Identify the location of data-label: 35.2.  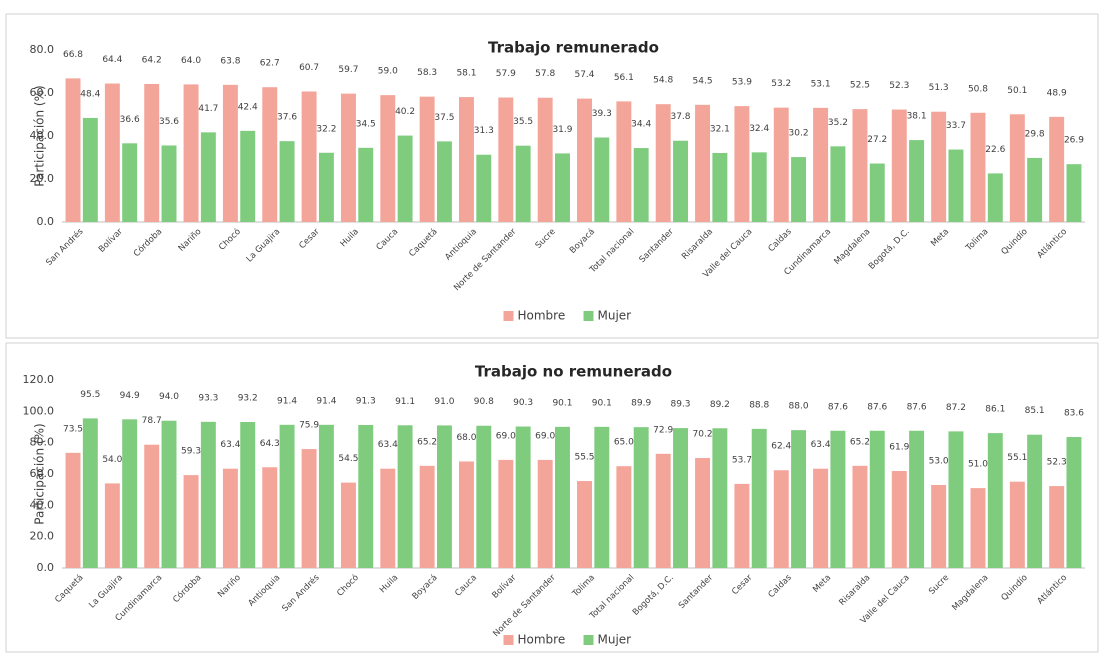
(838, 123).